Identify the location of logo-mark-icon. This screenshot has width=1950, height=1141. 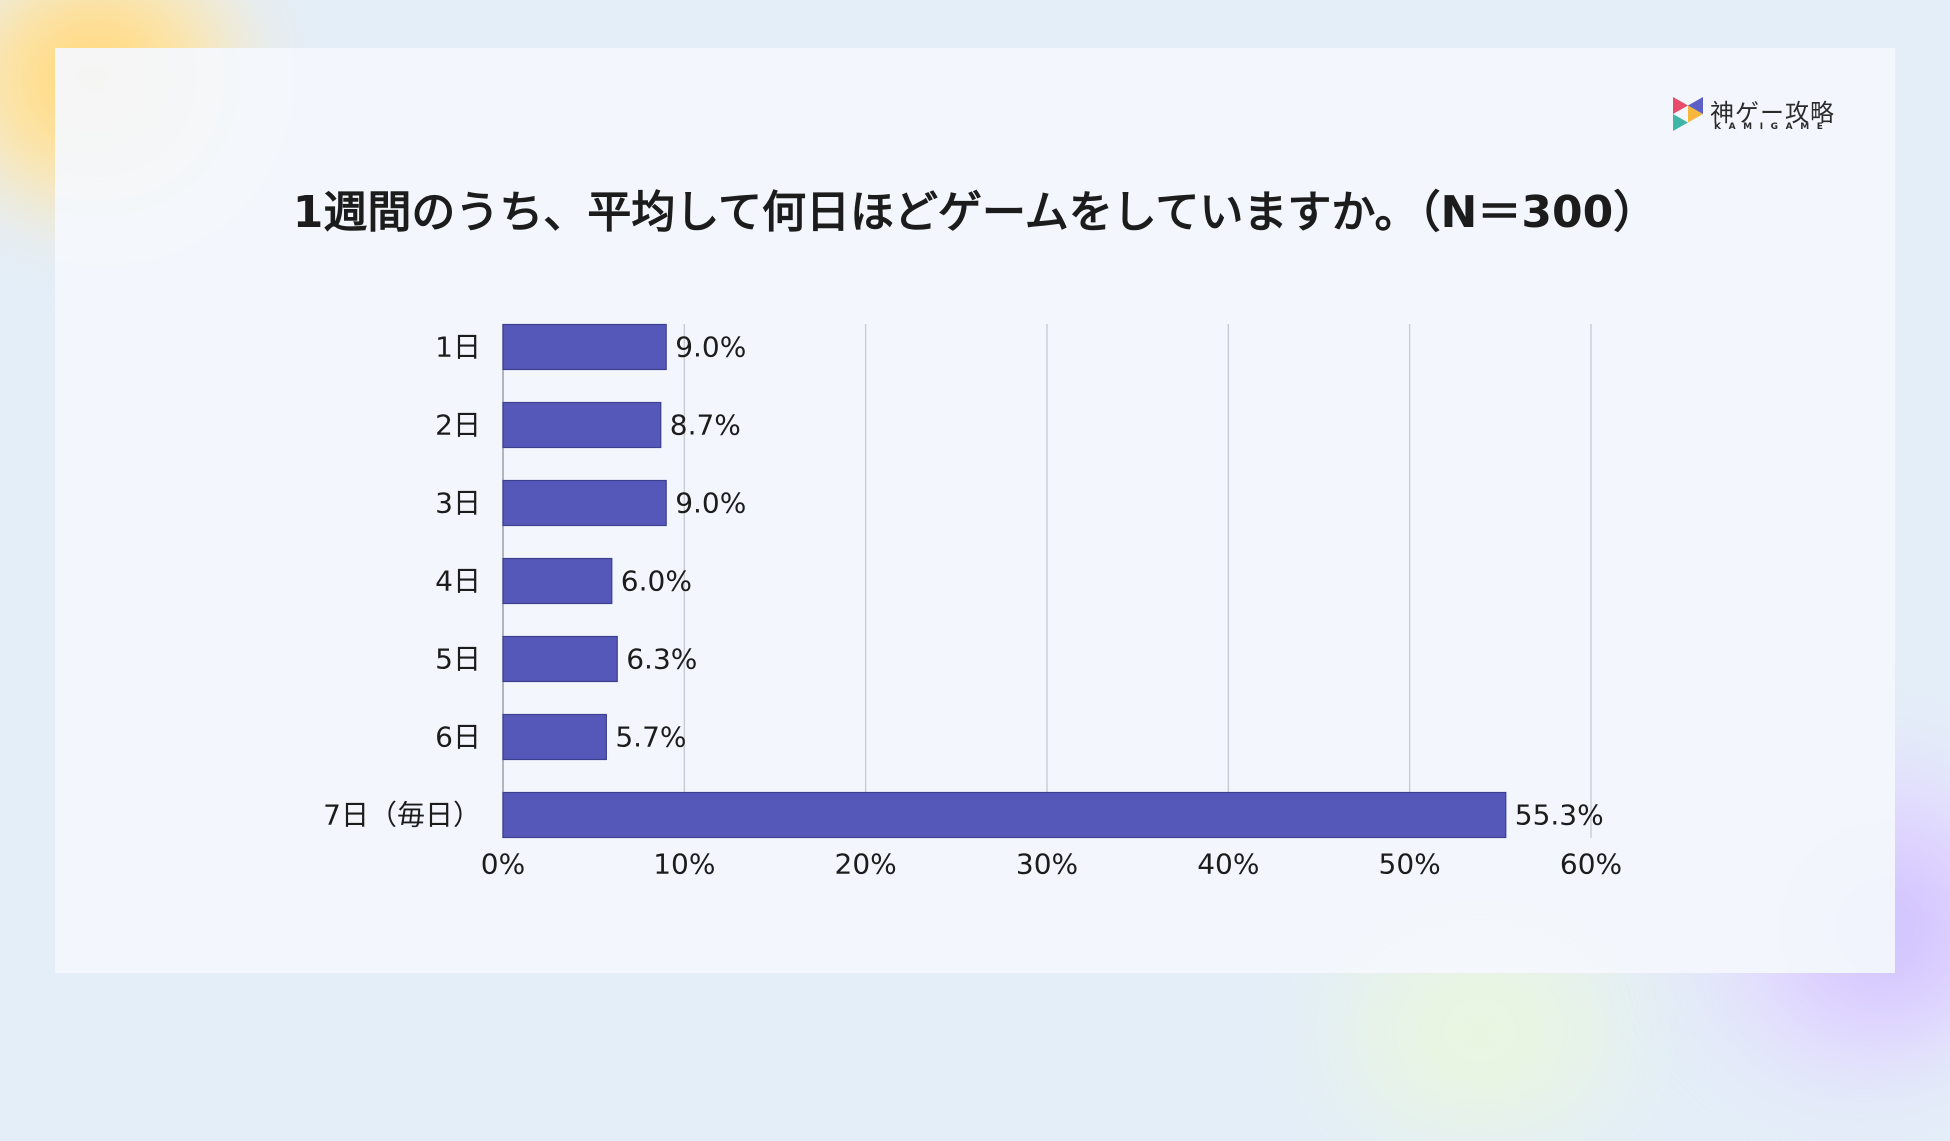
(1688, 114).